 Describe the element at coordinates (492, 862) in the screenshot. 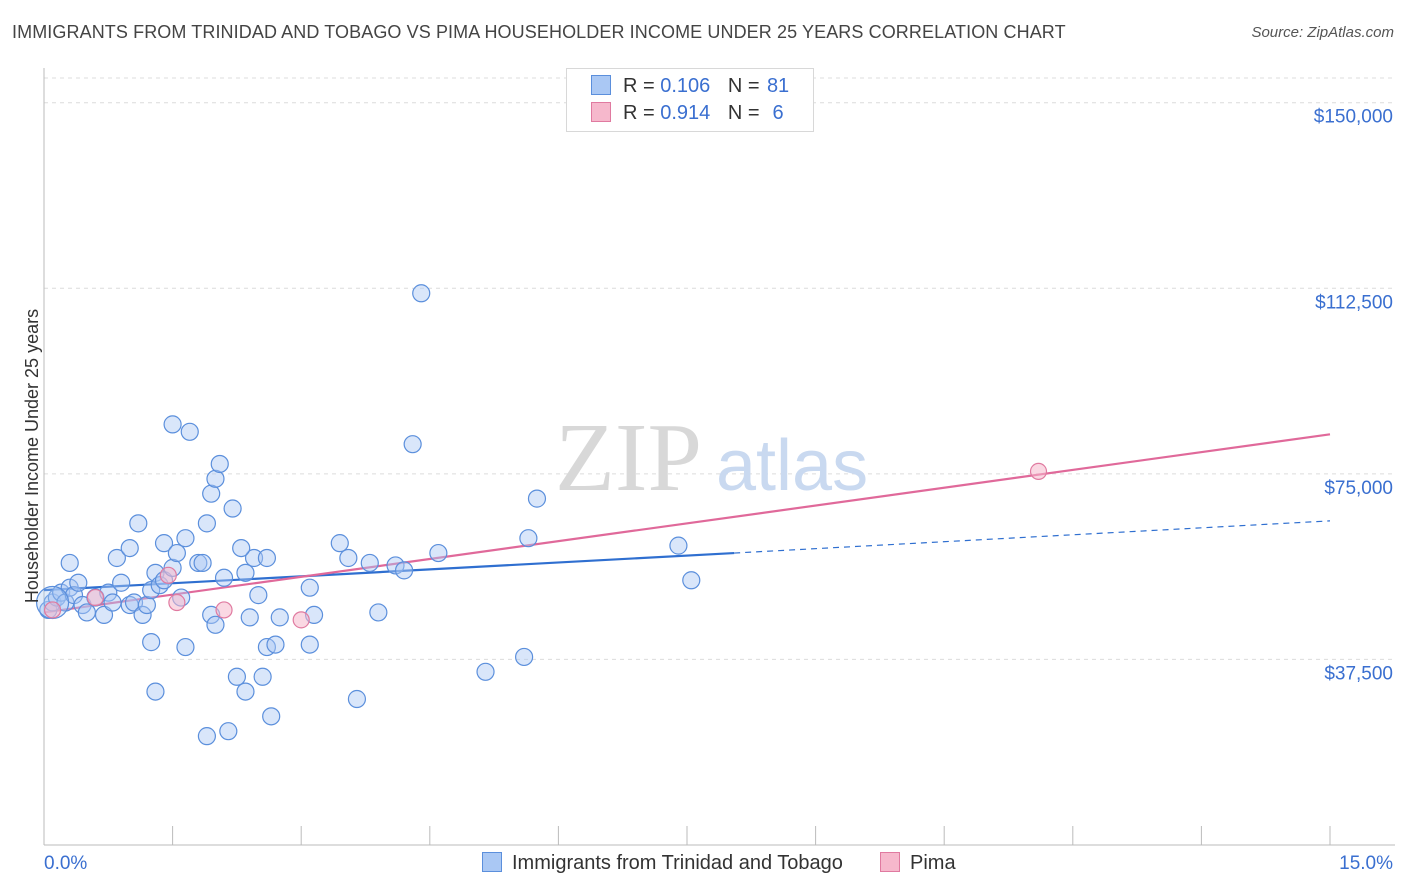

I see `bottom-legend-swatch-blue` at that location.